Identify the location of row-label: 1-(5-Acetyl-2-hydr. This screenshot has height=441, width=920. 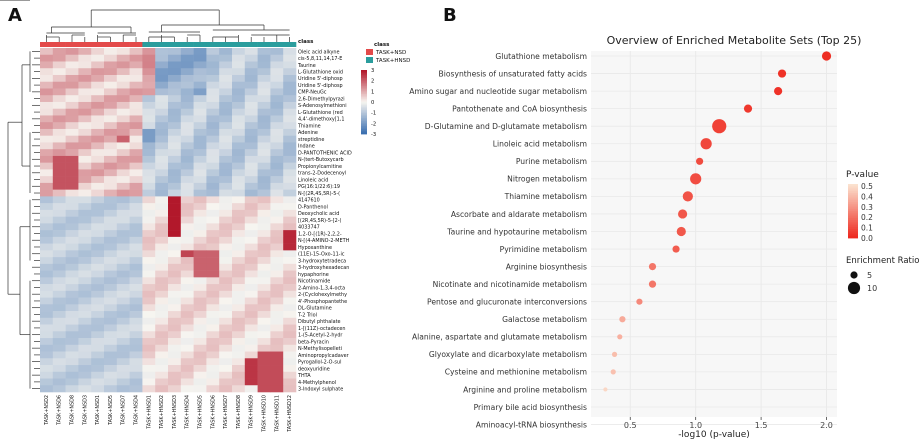
(320, 336).